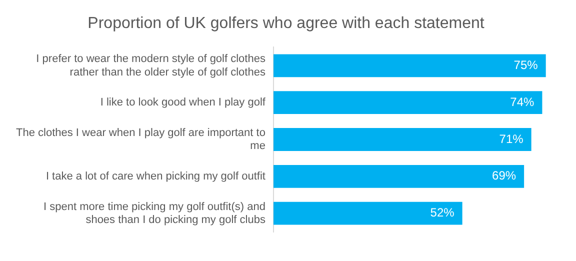  Describe the element at coordinates (504, 175) in the screenshot. I see `data-label: 69%` at that location.